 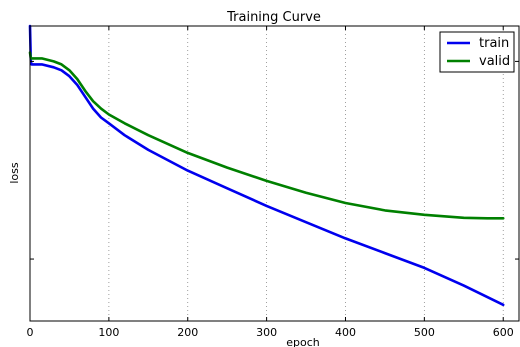 What do you see at coordinates (494, 43) in the screenshot?
I see `legend-label-train: train` at bounding box center [494, 43].